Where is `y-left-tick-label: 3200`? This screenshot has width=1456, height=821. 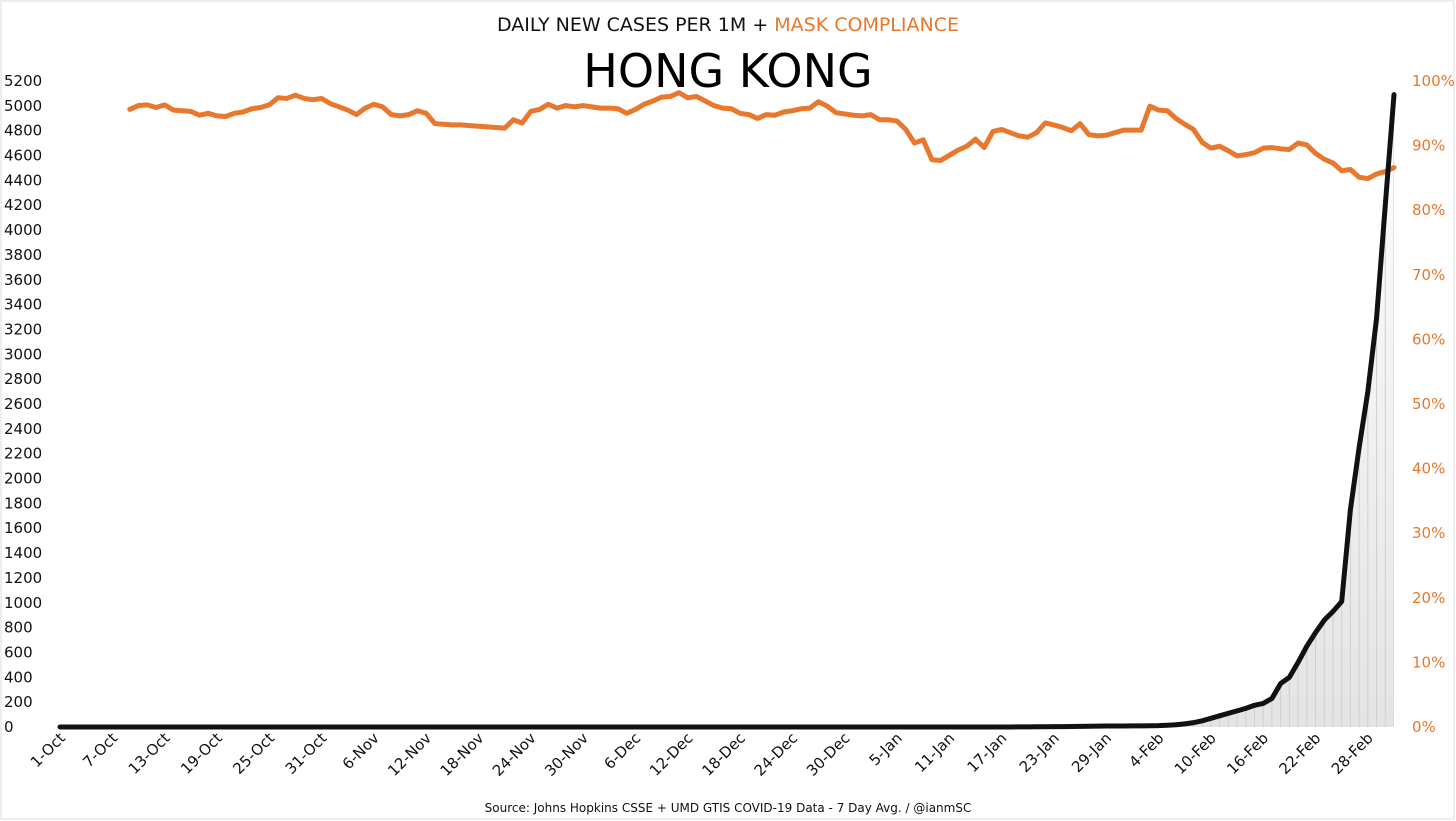
y-left-tick-label: 3200 is located at coordinates (23, 329).